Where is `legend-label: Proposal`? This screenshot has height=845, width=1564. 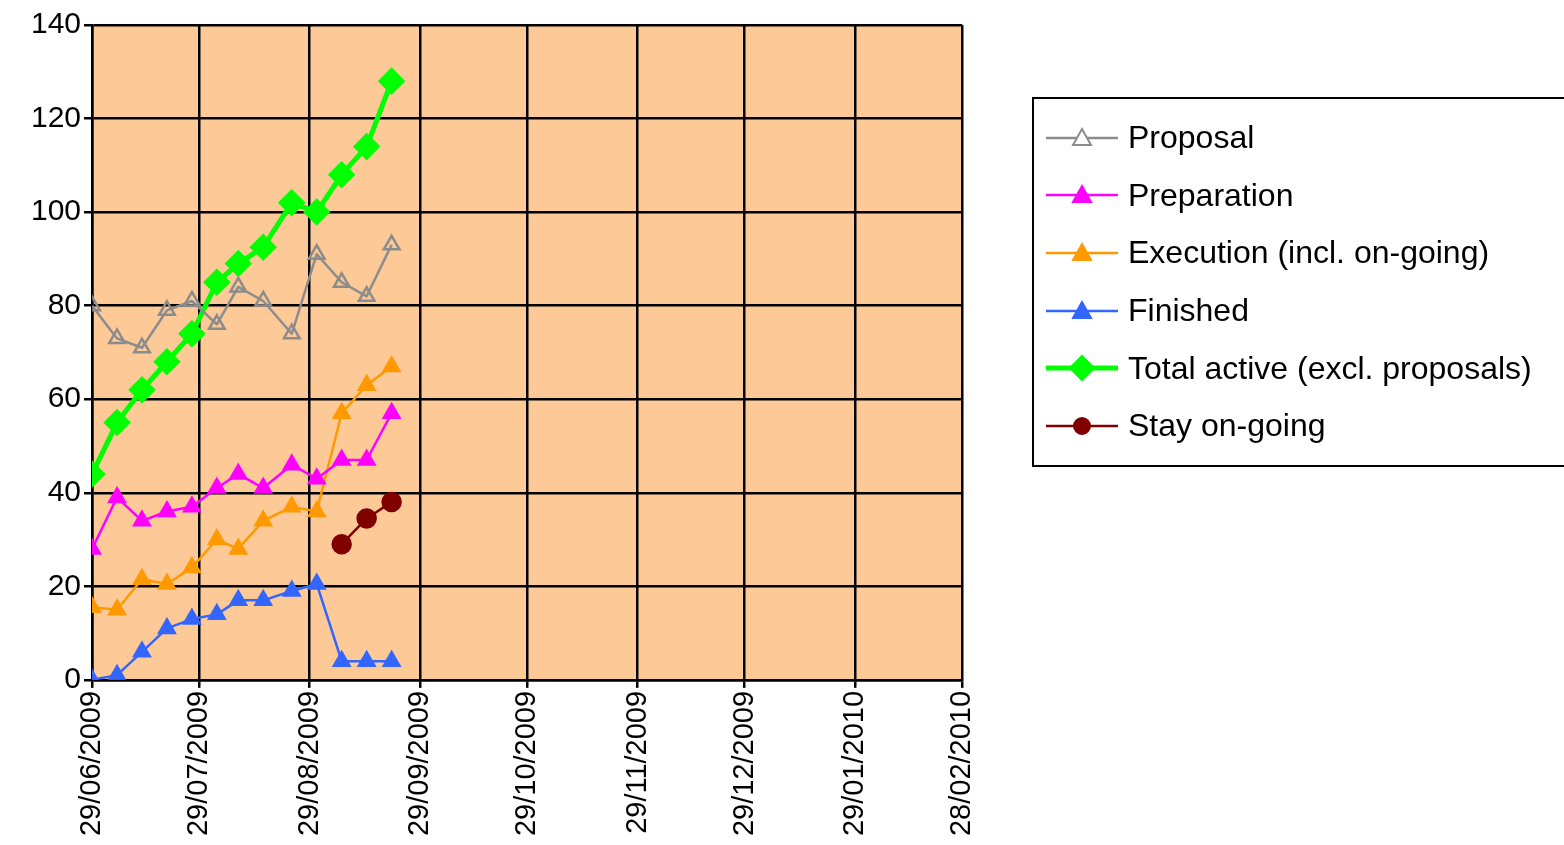
legend-label: Proposal is located at coordinates (1191, 138).